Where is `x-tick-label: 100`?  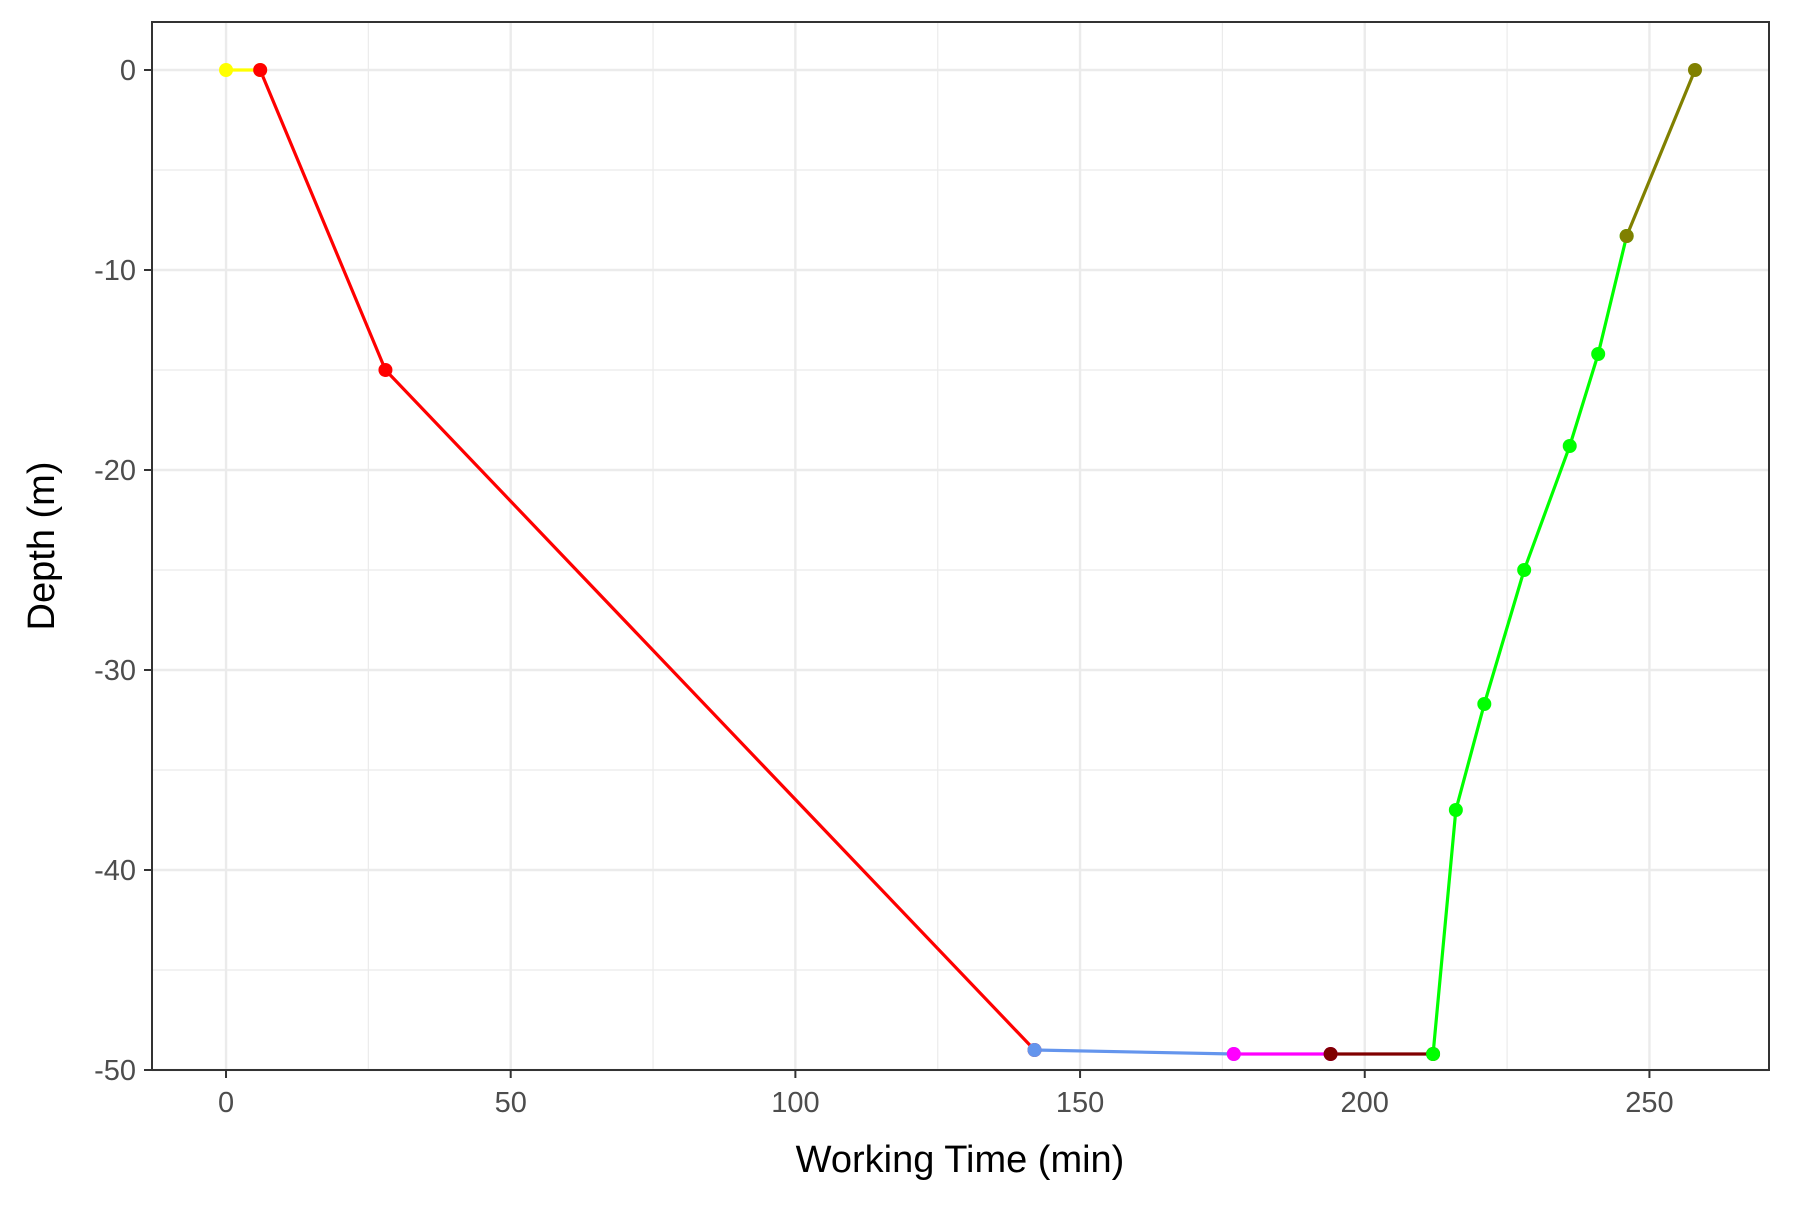 x-tick-label: 100 is located at coordinates (795, 1103).